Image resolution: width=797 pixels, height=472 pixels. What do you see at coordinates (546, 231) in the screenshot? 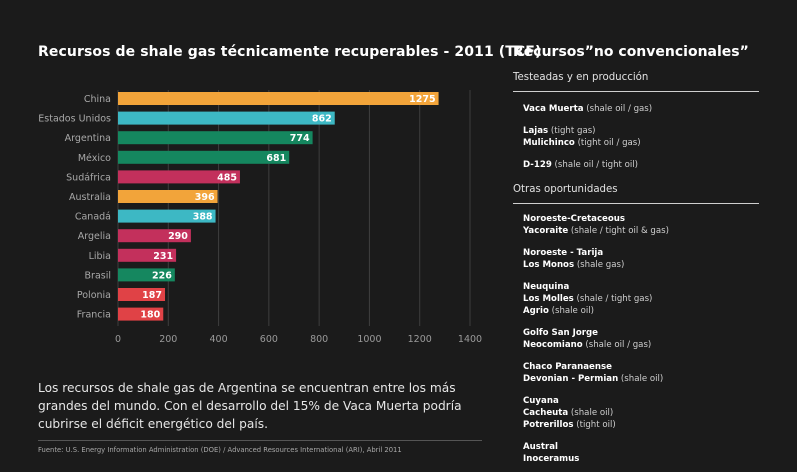
I see `formation-name: Yacoraite` at bounding box center [546, 231].